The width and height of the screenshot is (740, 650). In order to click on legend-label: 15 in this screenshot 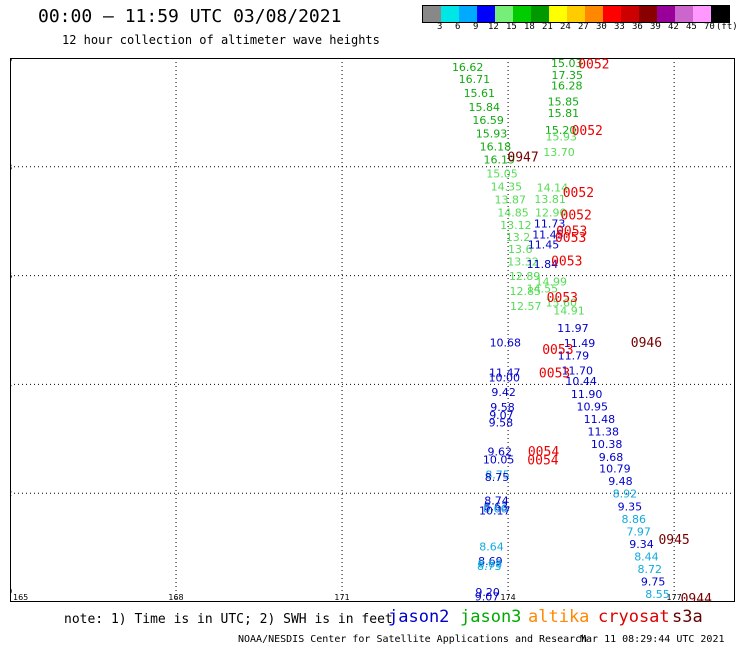, I will do `click(511, 27)`.